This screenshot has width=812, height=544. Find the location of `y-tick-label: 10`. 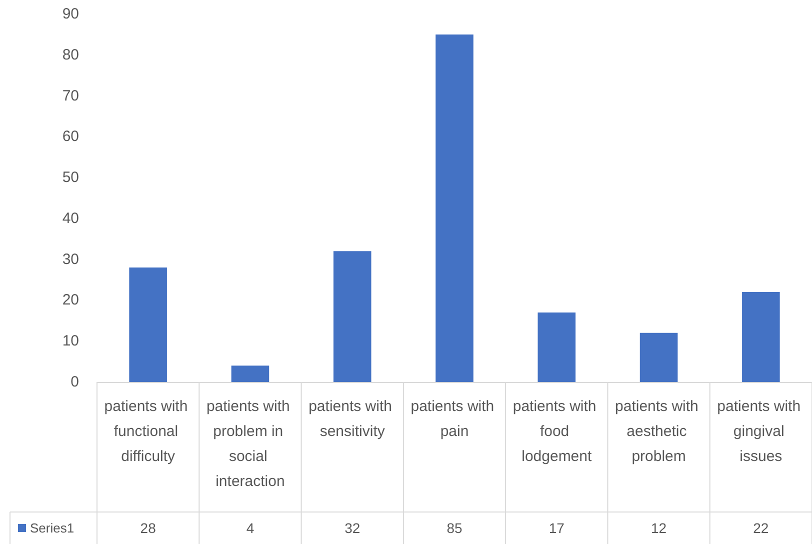

y-tick-label: 10 is located at coordinates (70, 341).